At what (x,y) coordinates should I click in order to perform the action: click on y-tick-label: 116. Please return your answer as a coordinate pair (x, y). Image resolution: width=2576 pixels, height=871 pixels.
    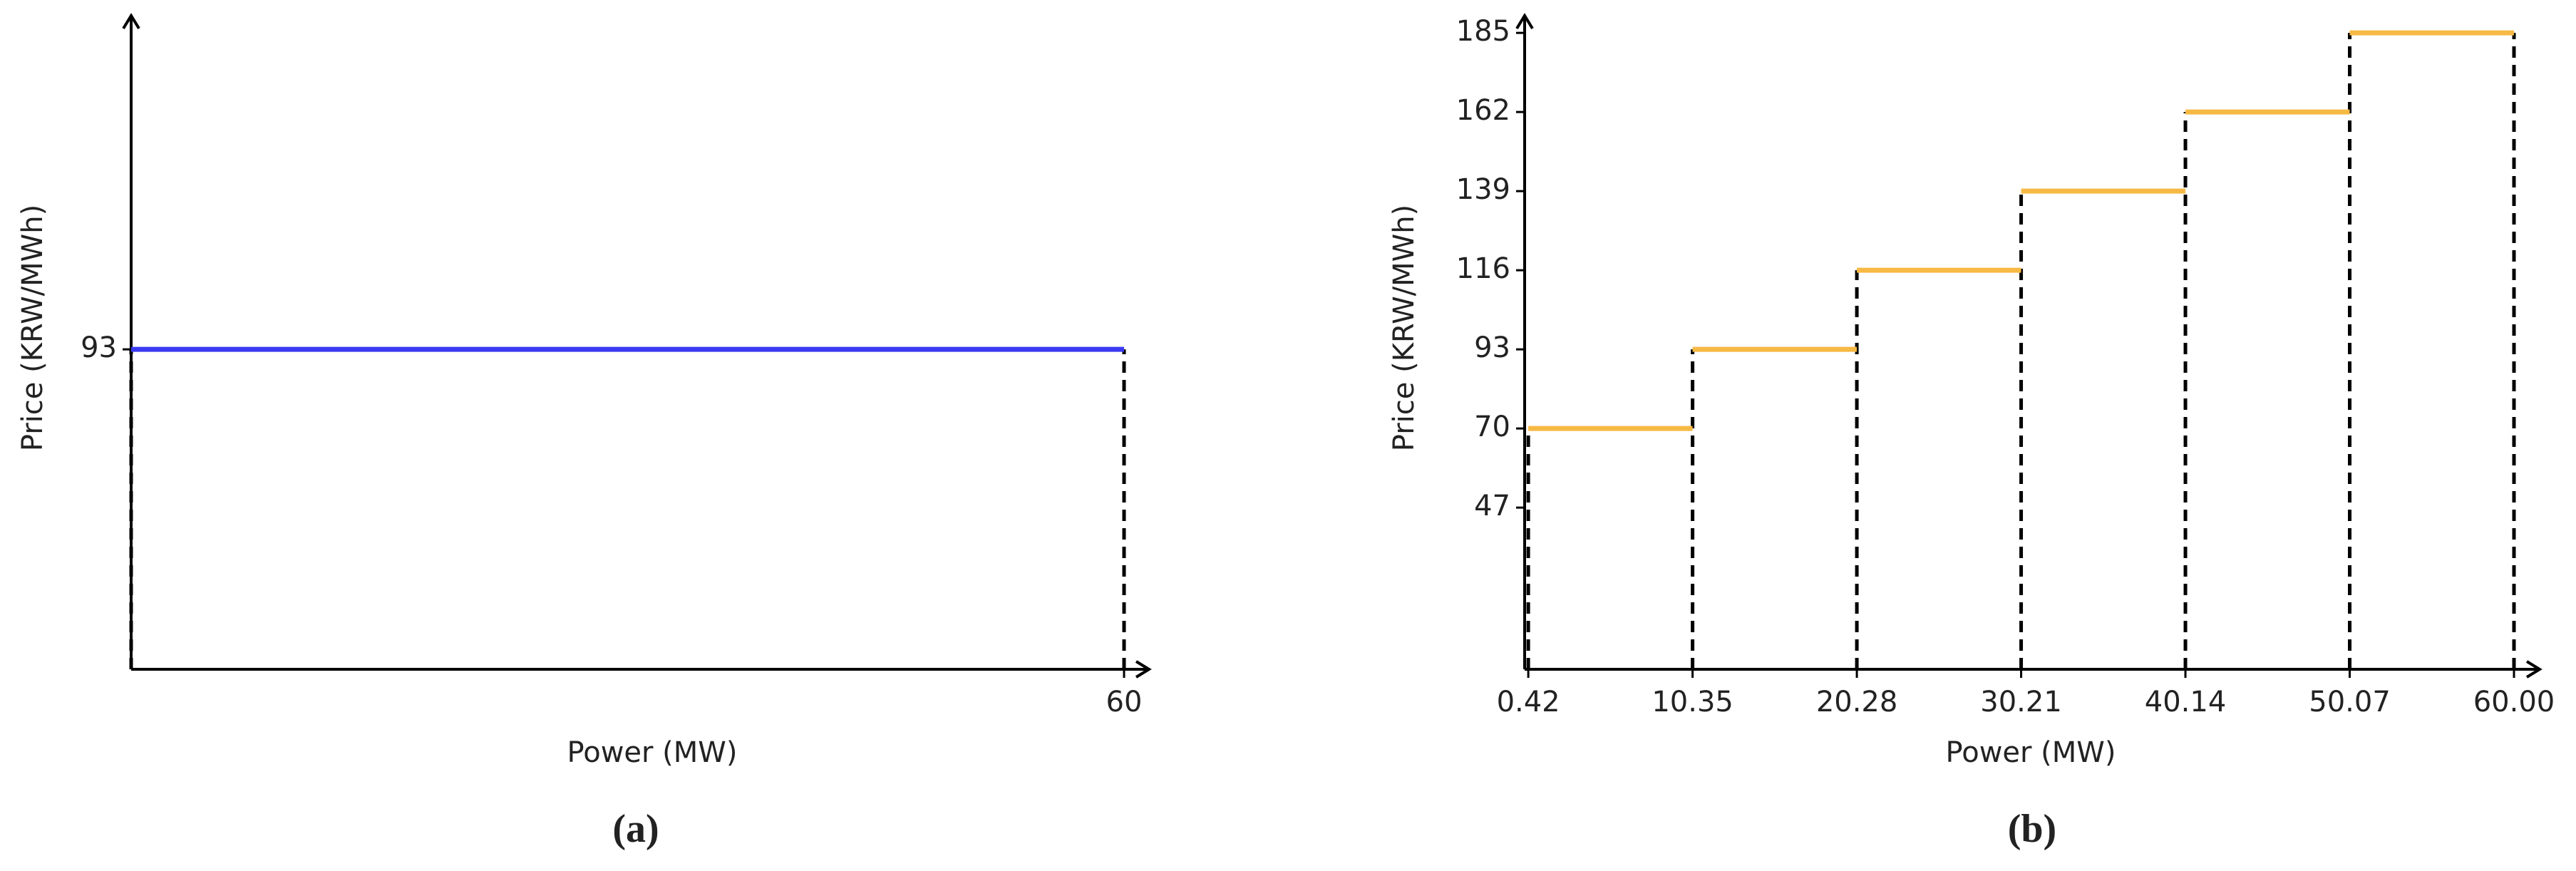
    Looking at the image, I should click on (1483, 268).